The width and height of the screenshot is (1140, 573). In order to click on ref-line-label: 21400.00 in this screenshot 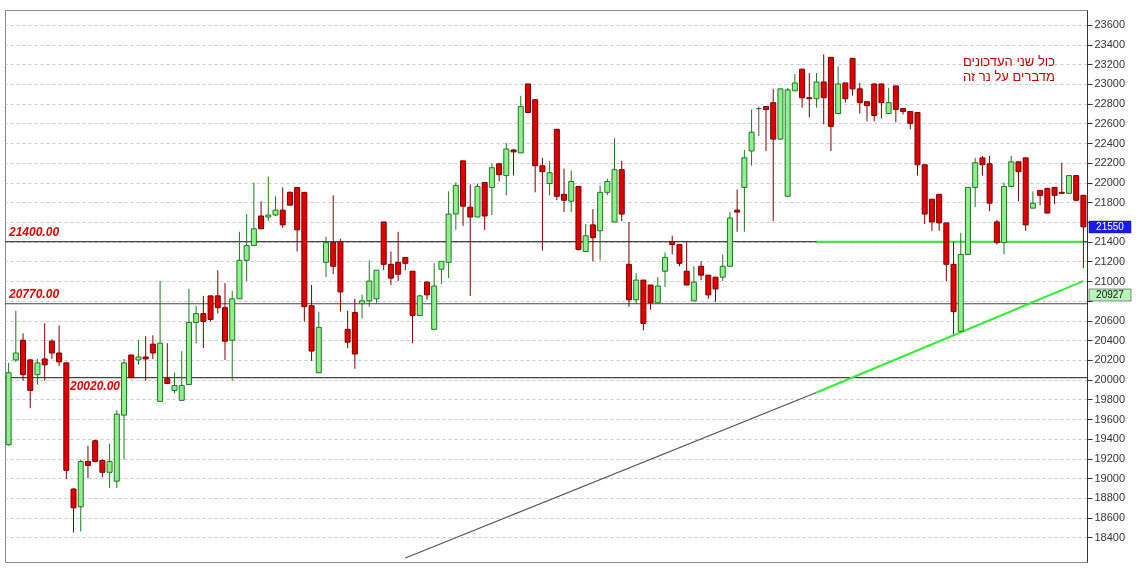, I will do `click(34, 231)`.